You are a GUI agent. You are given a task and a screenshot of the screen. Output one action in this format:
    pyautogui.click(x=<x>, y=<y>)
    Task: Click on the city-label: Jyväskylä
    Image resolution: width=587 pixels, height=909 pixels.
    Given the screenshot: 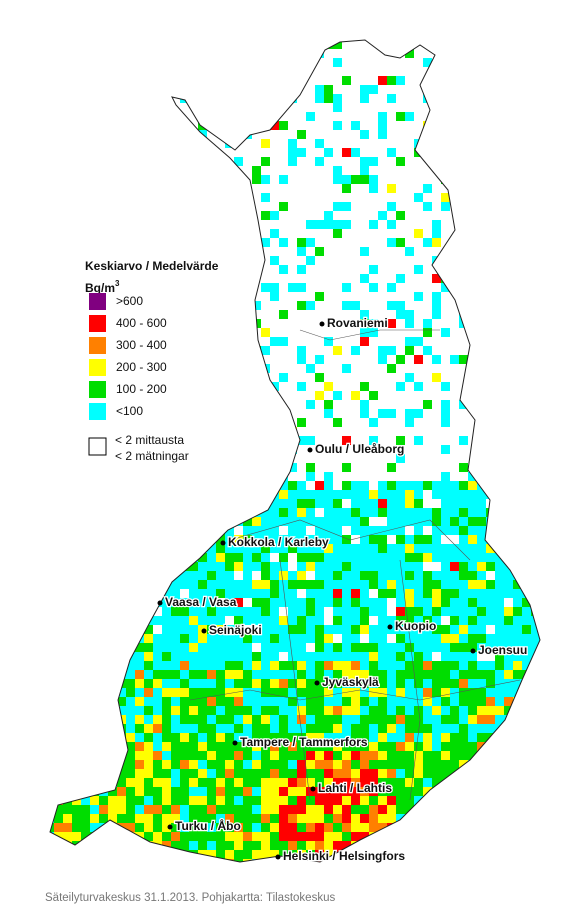 What is the action you would take?
    pyautogui.click(x=350, y=682)
    